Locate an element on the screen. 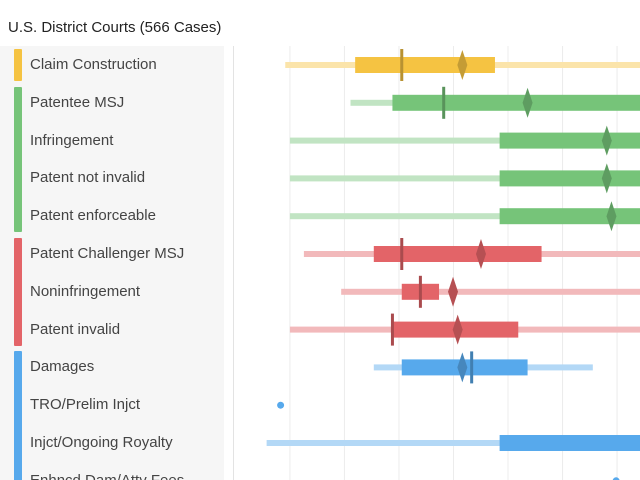 The width and height of the screenshot is (640, 480). row-label: Patent not invalid is located at coordinates (112, 178).